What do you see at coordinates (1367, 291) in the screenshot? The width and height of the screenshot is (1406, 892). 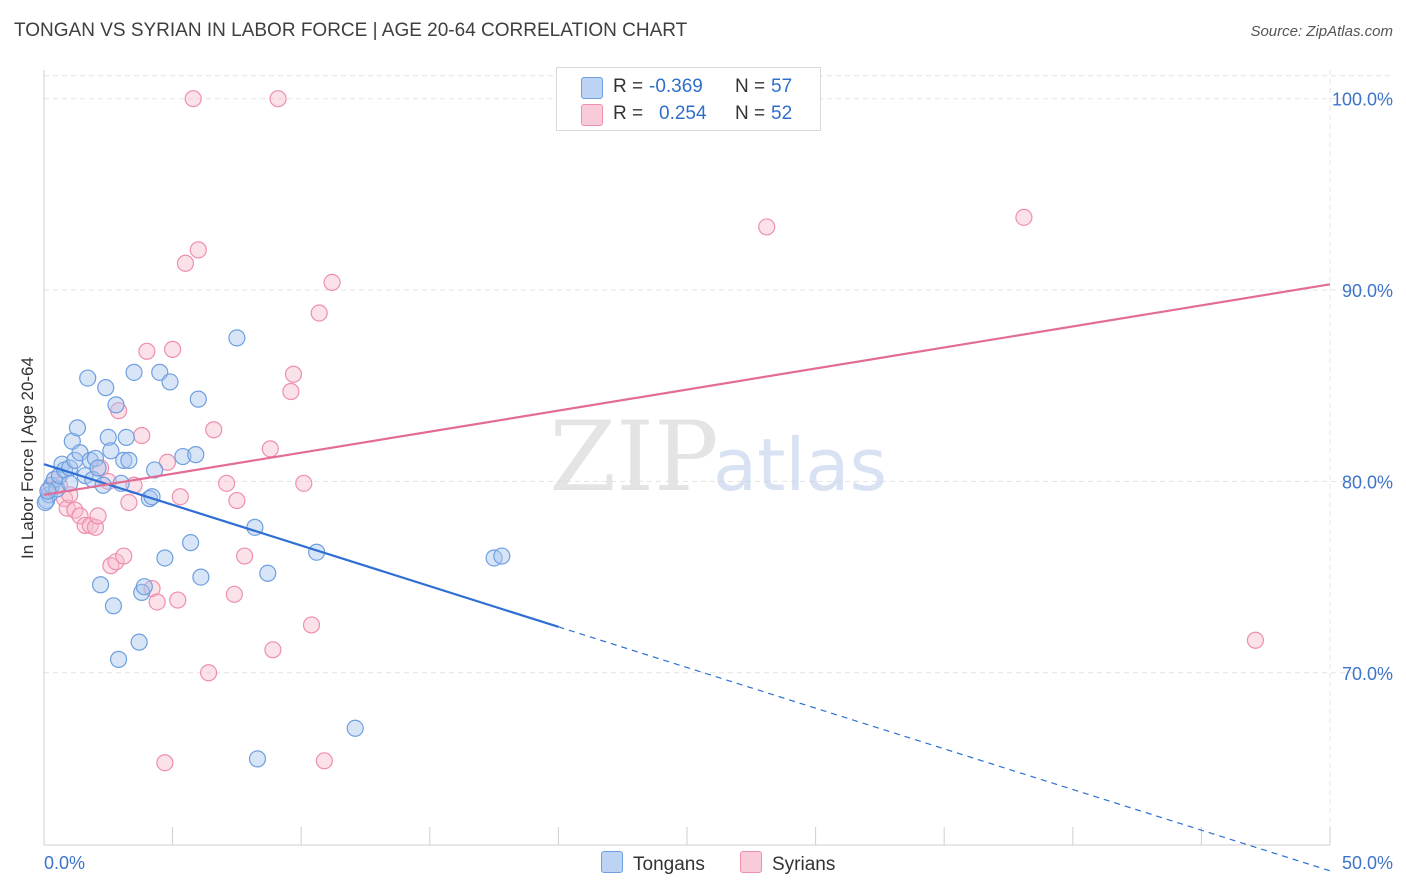 I see `y-tick-label: 90.0%` at bounding box center [1367, 291].